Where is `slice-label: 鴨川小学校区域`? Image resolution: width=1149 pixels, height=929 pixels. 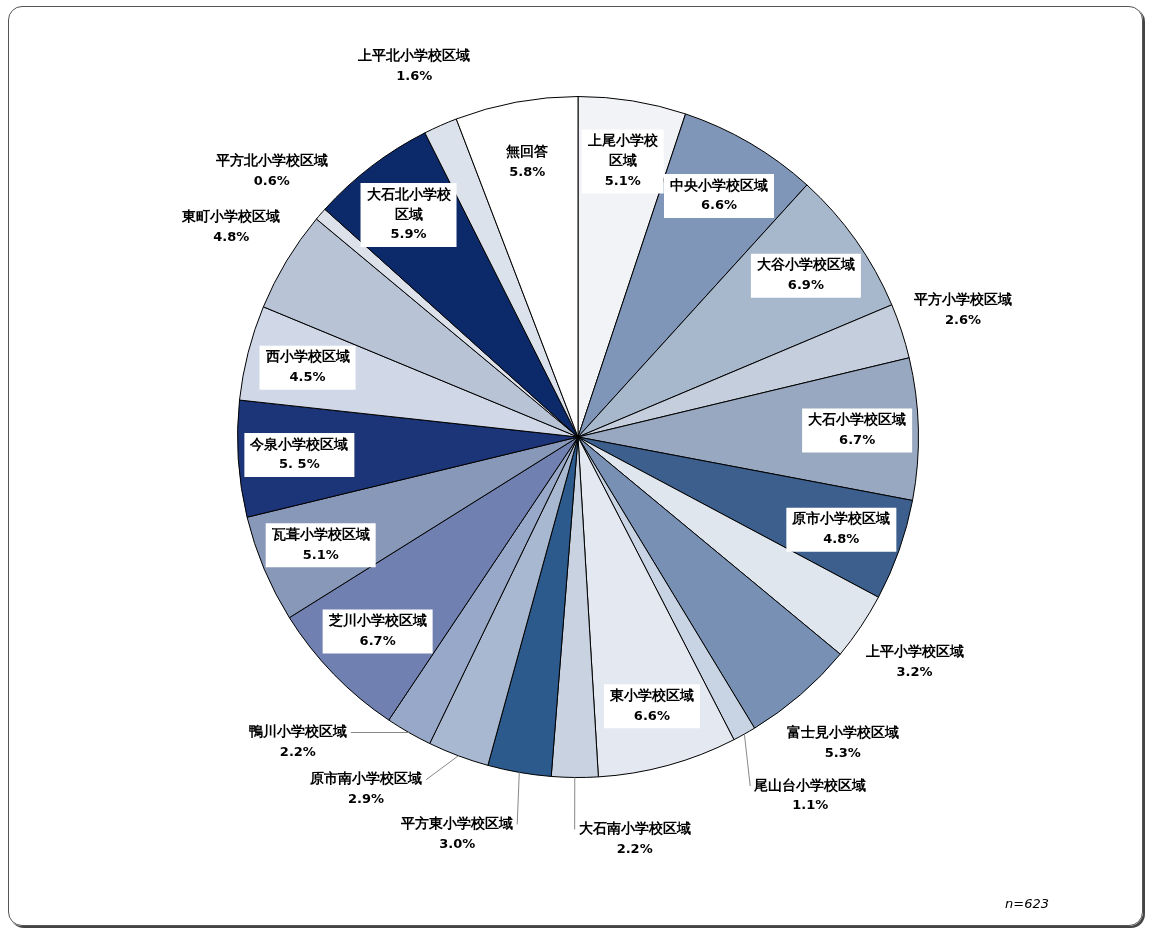
slice-label: 鴨川小学校区域 is located at coordinates (297, 731).